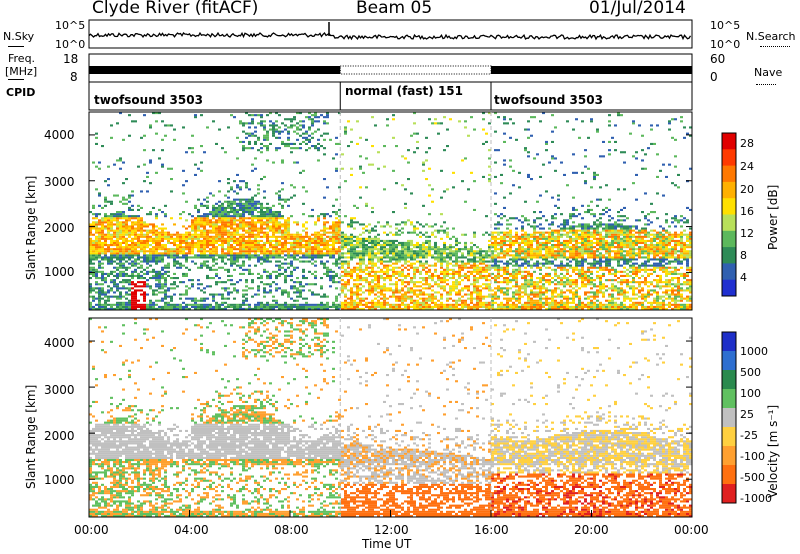 This screenshot has height=554, width=800. What do you see at coordinates (768, 72) in the screenshot?
I see `nave-label: Nave` at bounding box center [768, 72].